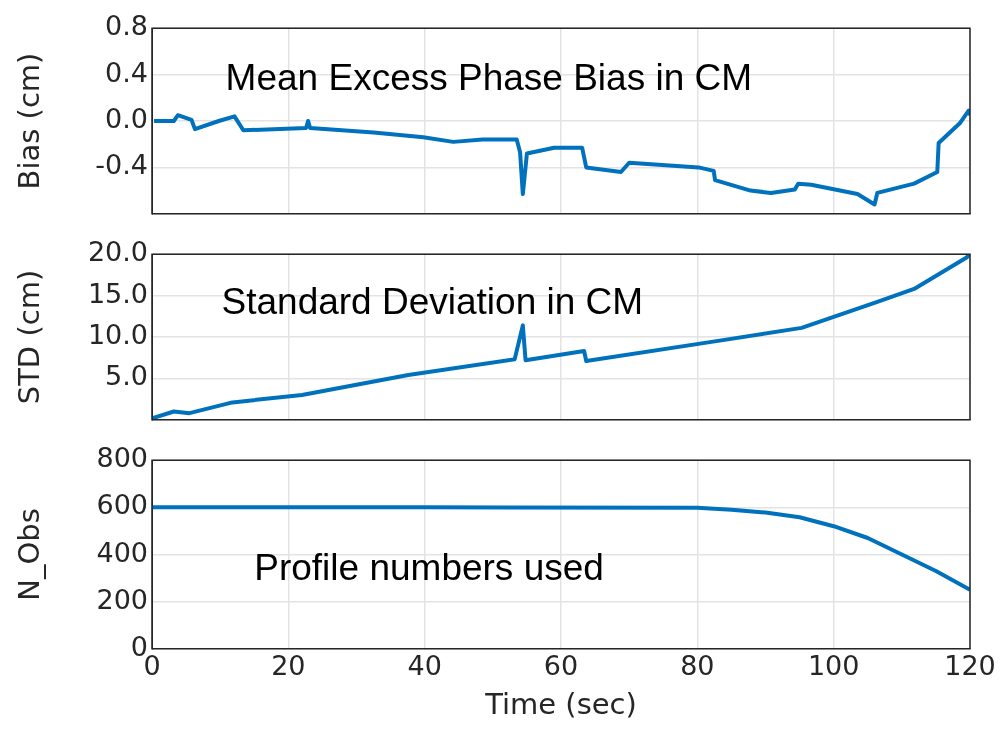  Describe the element at coordinates (126, 72) in the screenshot. I see `y-tick-label: 0.4` at that location.